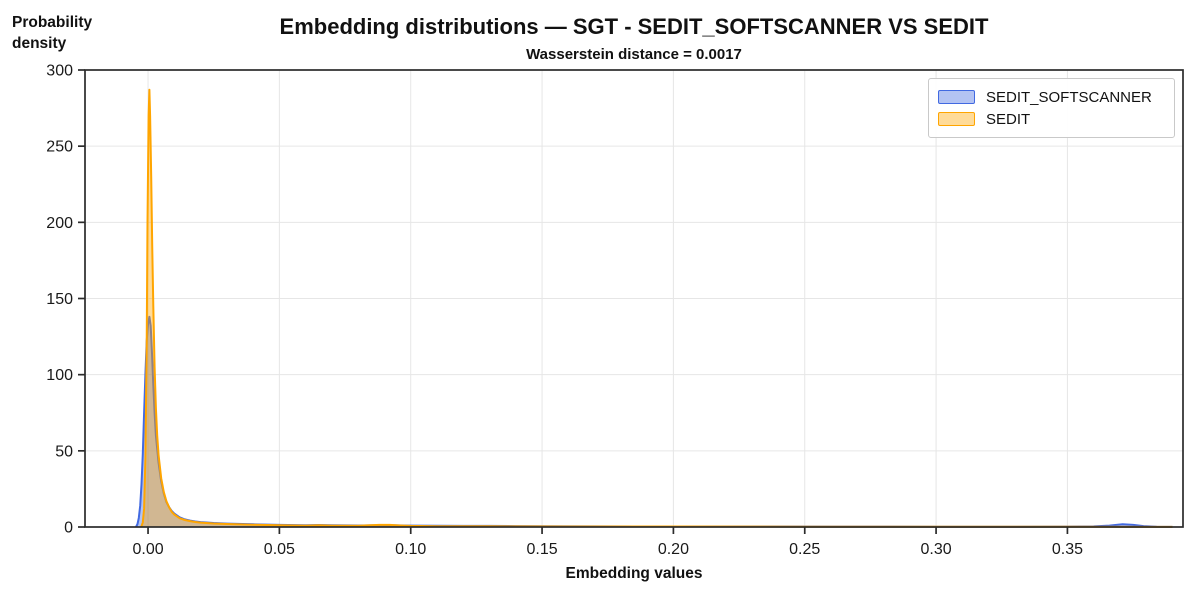  Describe the element at coordinates (634, 54) in the screenshot. I see `chart-subtitle: Wasserstein distance = 0.0017` at that location.